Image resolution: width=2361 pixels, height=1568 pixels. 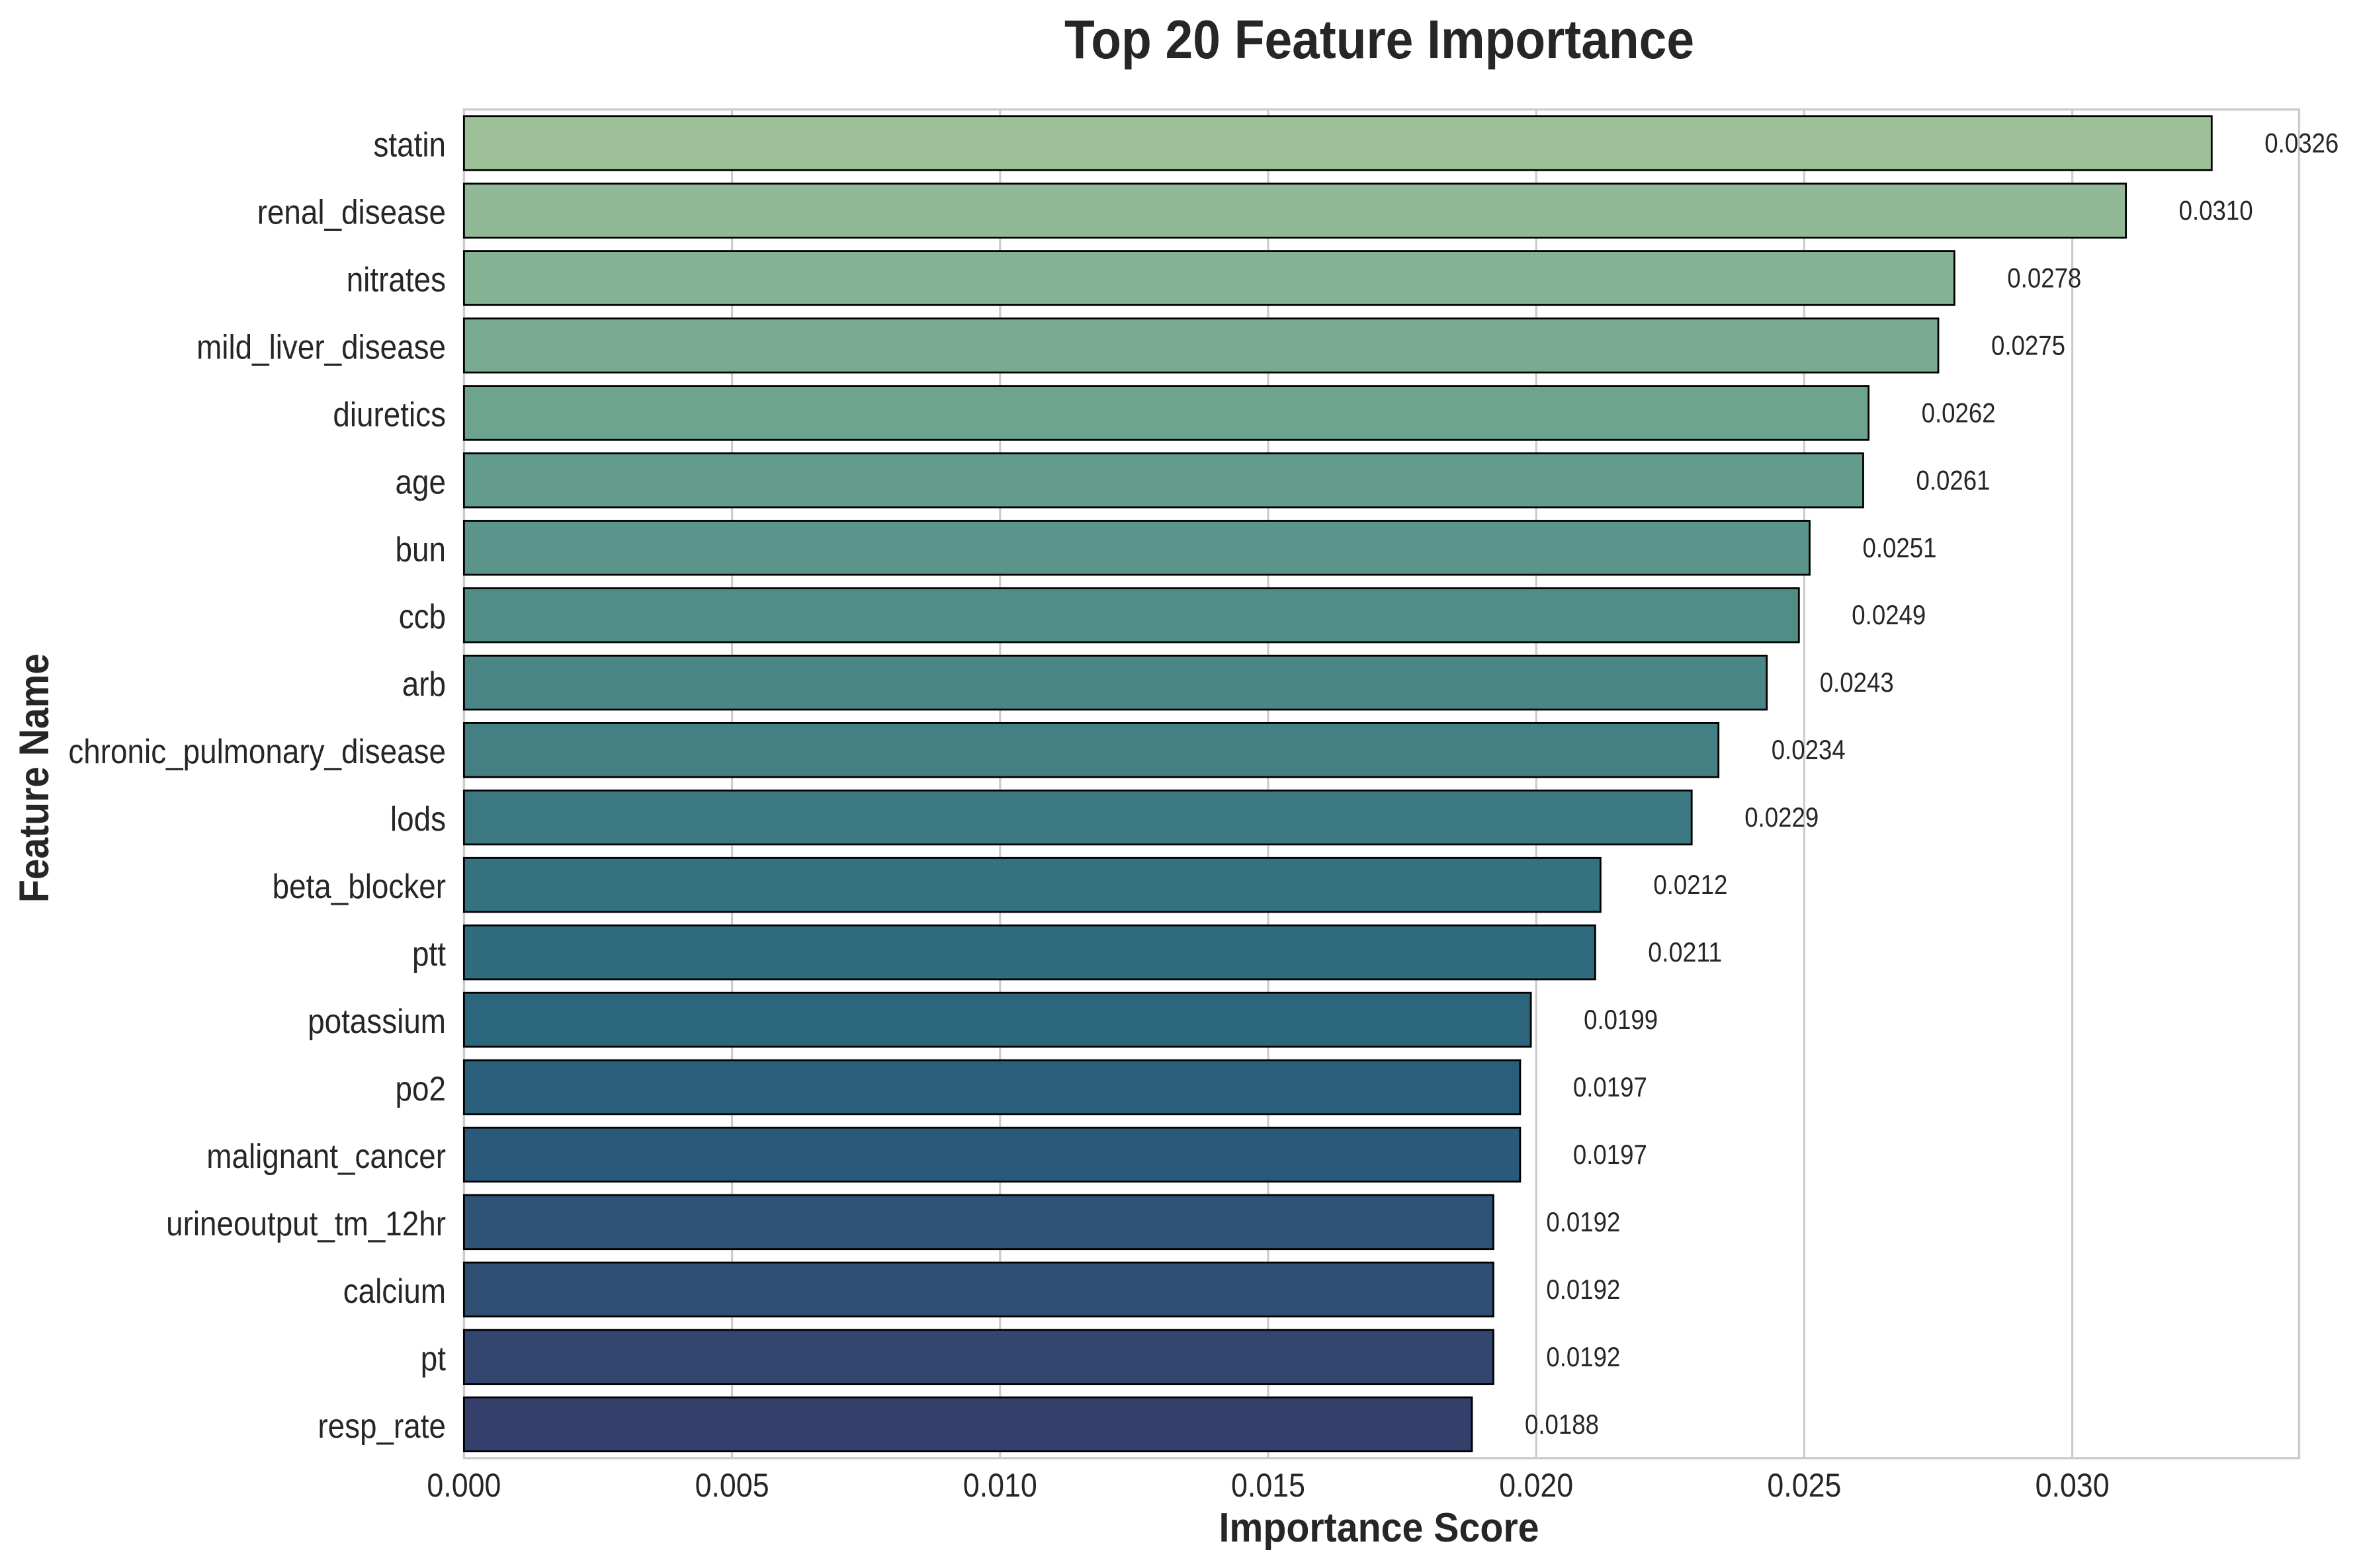 What do you see at coordinates (1953, 479) in the screenshot?
I see `svg-text: 0.0261` at bounding box center [1953, 479].